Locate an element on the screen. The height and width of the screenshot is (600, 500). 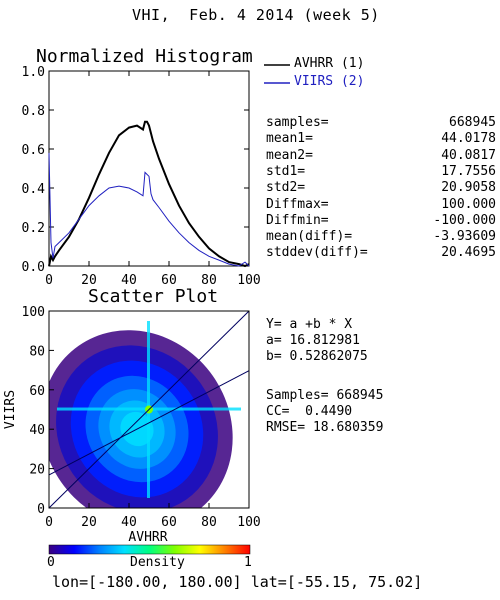
histogram-y-tick-label: 1.0 is located at coordinates (33, 72).